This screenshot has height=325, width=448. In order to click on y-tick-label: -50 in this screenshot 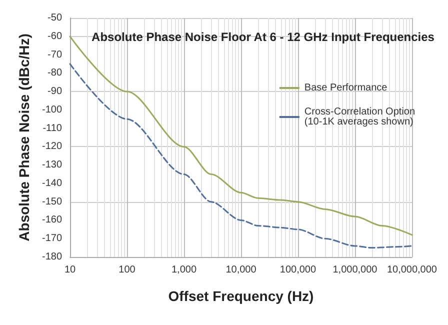, I will do `click(55, 18)`.